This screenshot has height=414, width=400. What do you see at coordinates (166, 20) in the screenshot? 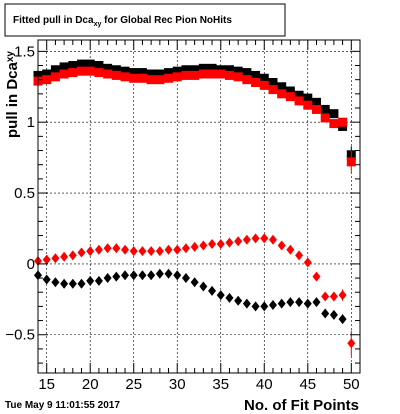
I see `title-suffix: for Global Rec Pion NoHits` at bounding box center [166, 20].